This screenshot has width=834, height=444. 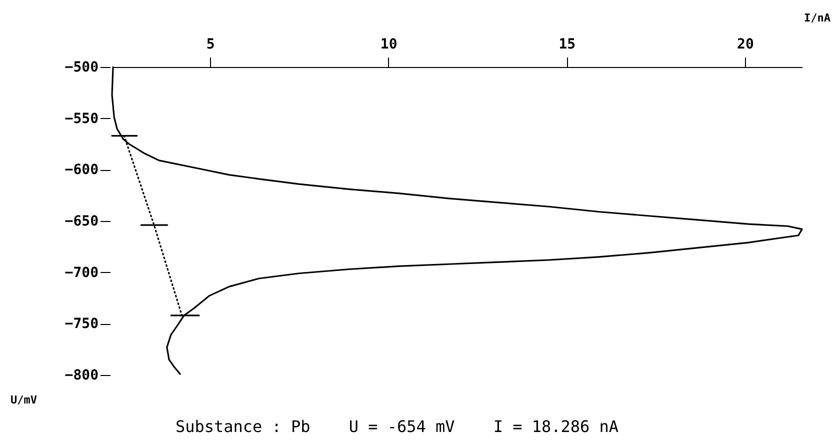 I want to click on y-tick-label: −500, so click(x=81, y=68).